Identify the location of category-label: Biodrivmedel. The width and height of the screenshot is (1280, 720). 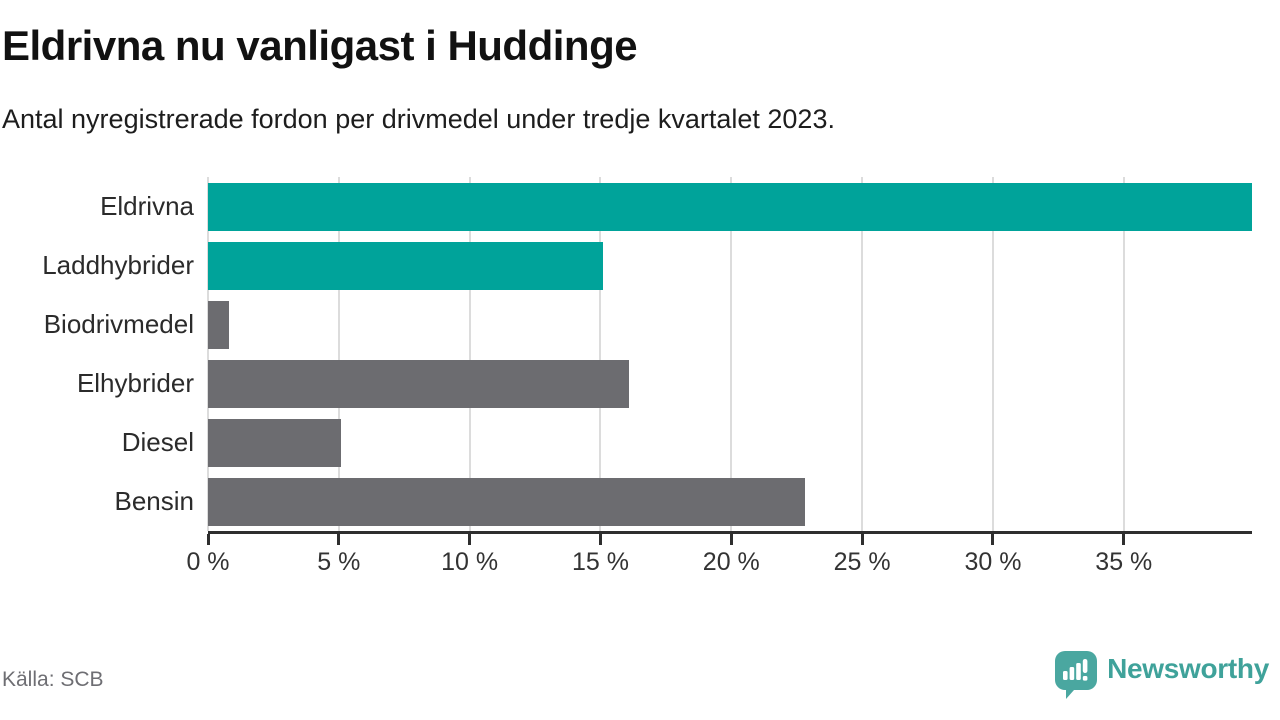
(118, 324).